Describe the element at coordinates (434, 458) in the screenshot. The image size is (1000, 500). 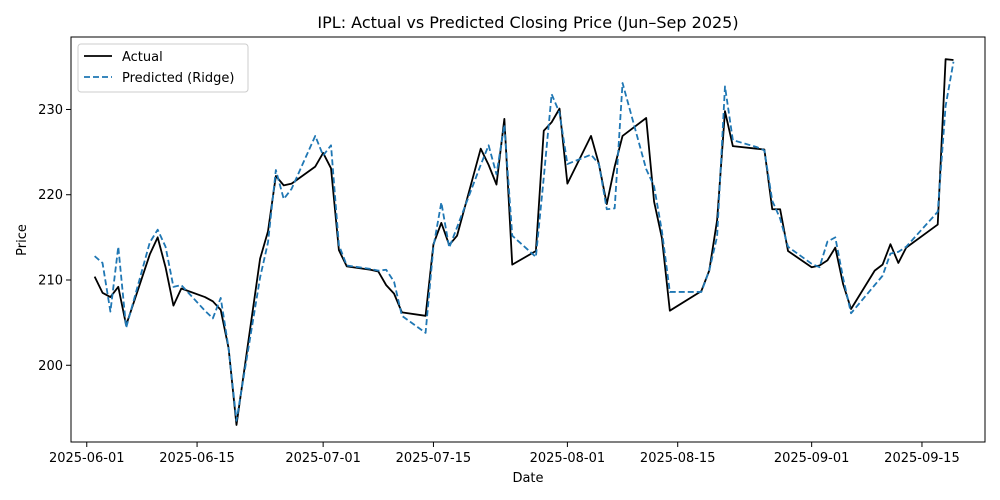
I see `x-tick-label: 2025-07-15` at that location.